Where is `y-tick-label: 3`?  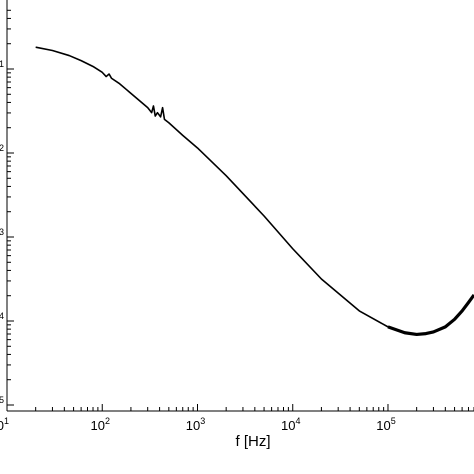 y-tick-label: 3 is located at coordinates (2, 232).